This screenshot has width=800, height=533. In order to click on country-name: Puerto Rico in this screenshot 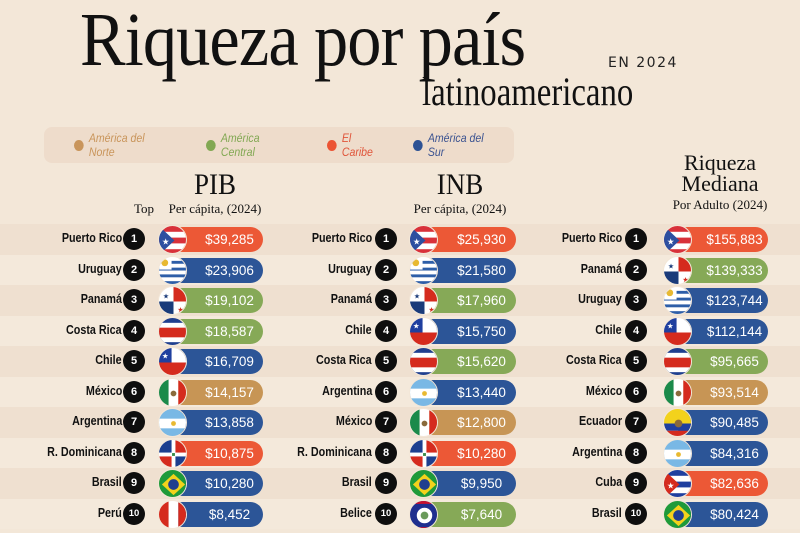, I will do `click(591, 238)`.